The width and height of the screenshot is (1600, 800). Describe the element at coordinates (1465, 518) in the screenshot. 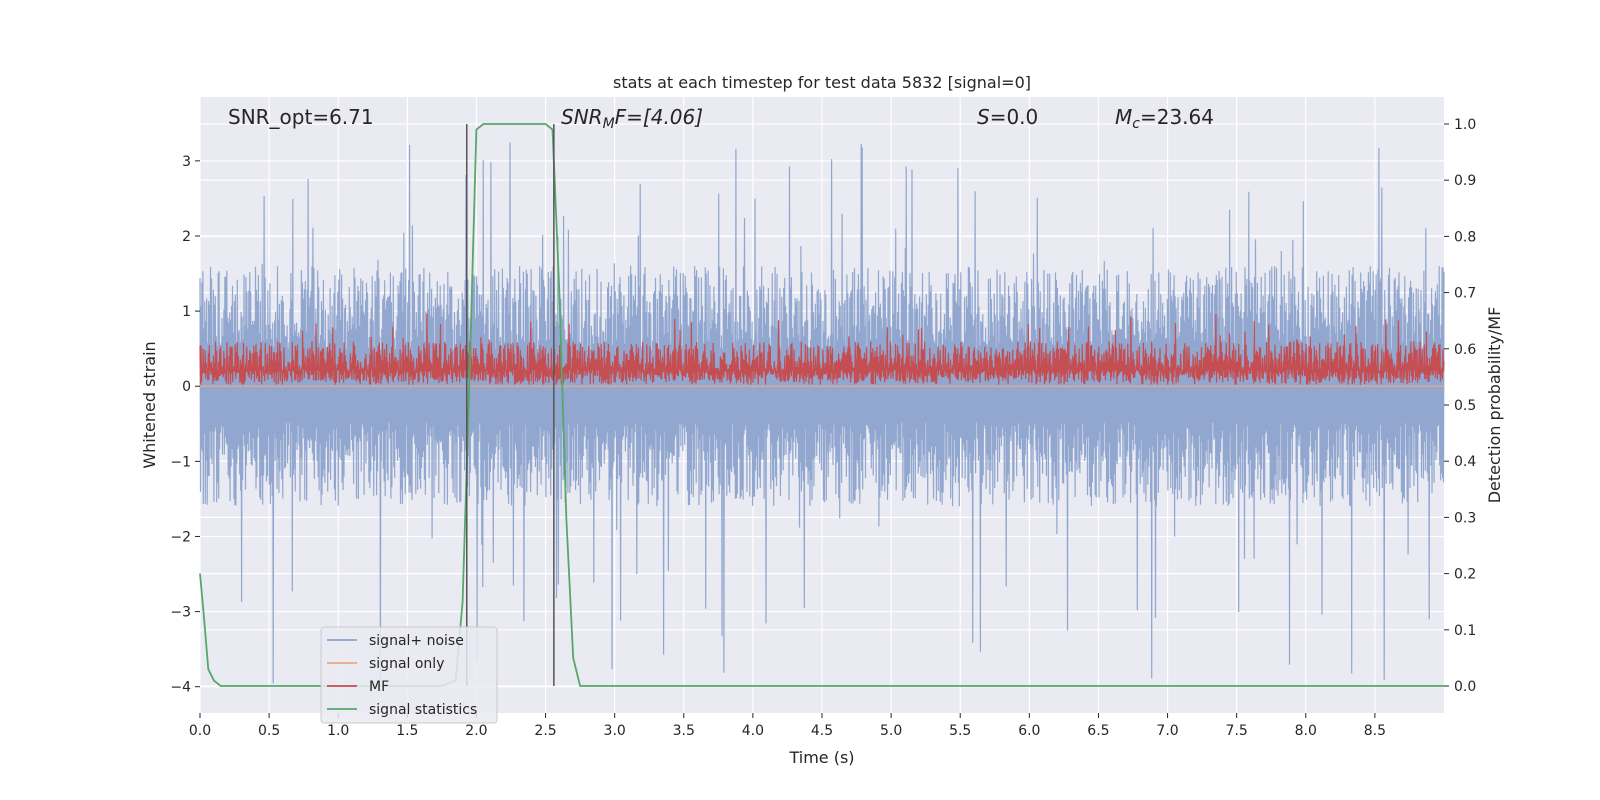

I see `y2-tick-label-3: 0.3` at that location.